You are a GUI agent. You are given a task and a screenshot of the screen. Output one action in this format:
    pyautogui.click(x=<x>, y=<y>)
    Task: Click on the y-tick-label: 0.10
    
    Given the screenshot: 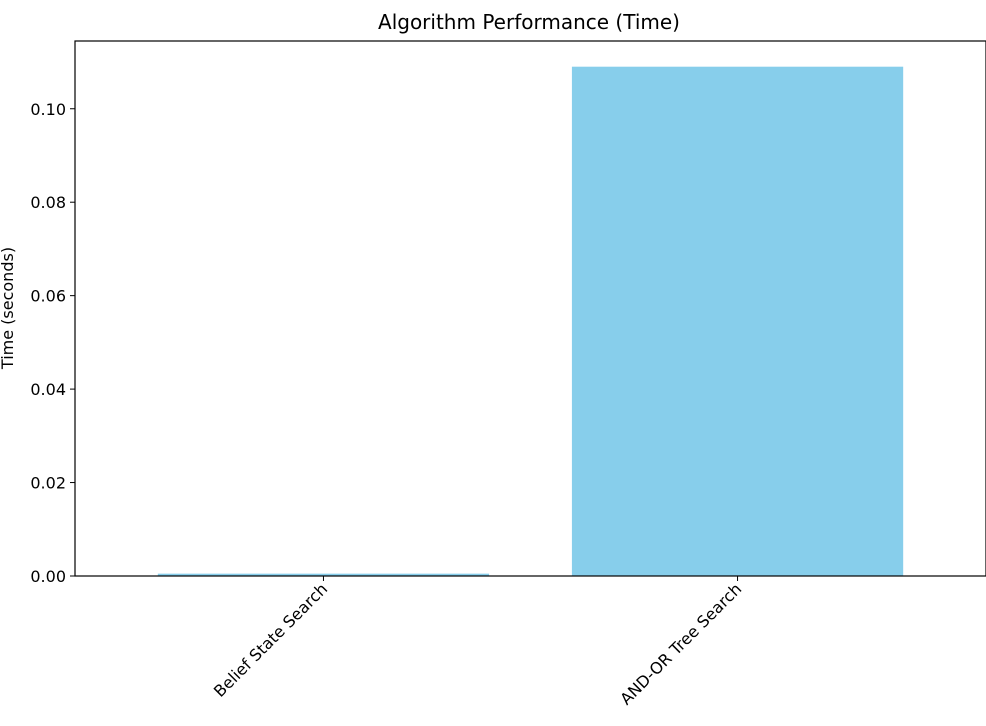 What is the action you would take?
    pyautogui.click(x=48, y=109)
    